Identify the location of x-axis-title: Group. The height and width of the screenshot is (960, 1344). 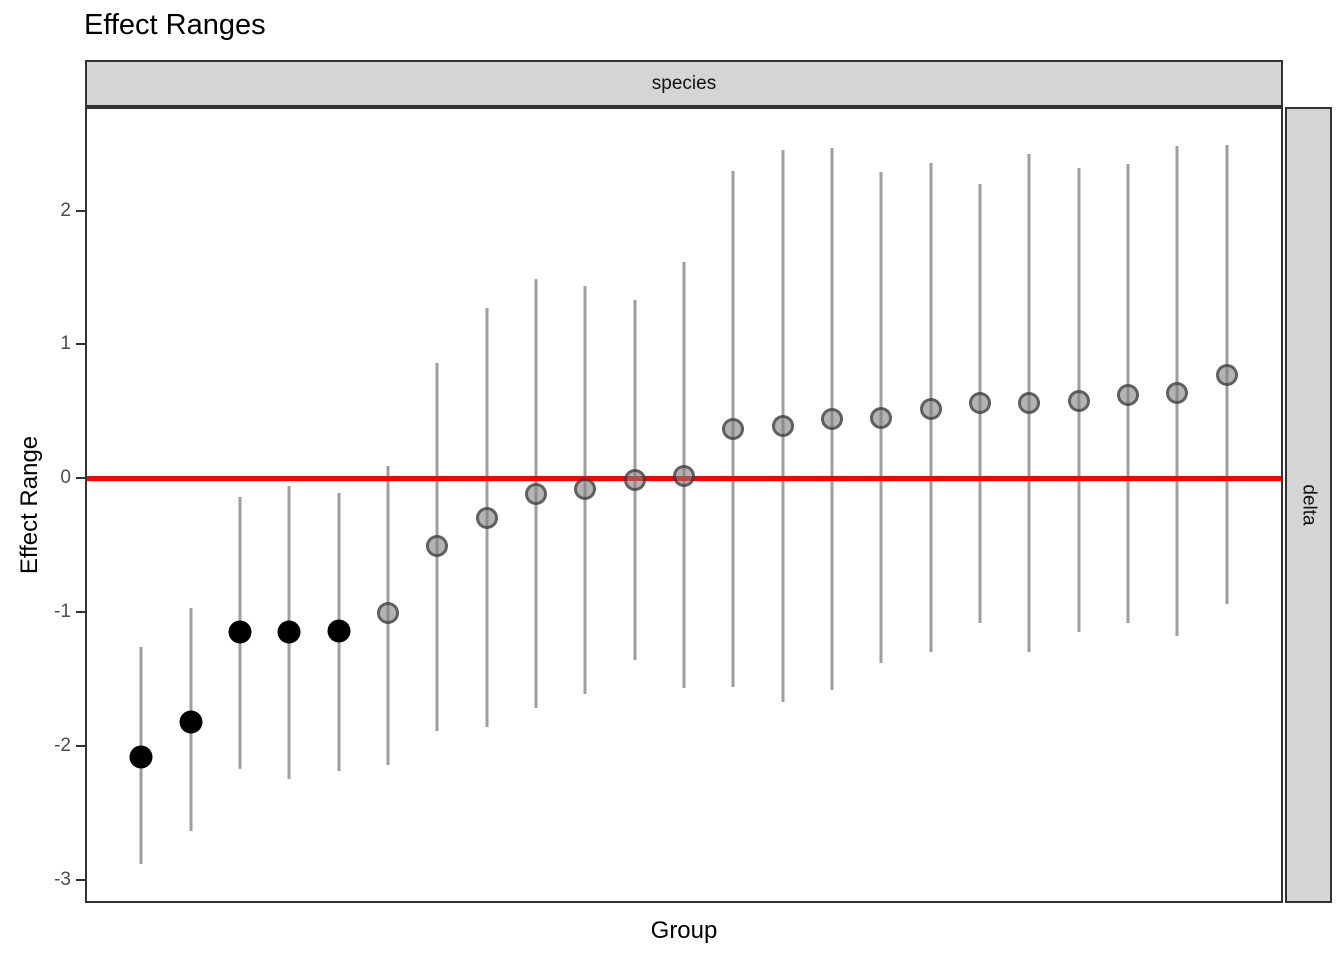
(684, 930).